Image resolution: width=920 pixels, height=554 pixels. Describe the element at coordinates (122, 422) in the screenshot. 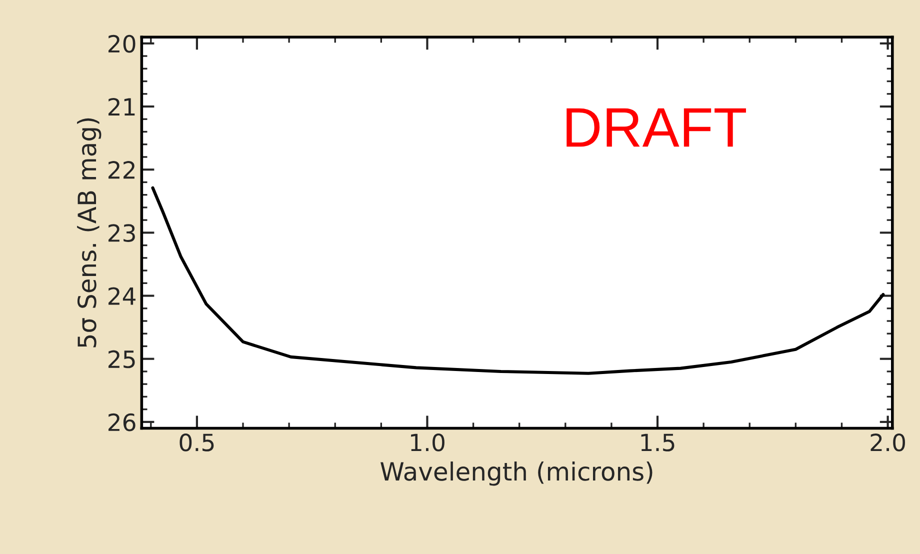

I see `y-tick-label: 26` at that location.